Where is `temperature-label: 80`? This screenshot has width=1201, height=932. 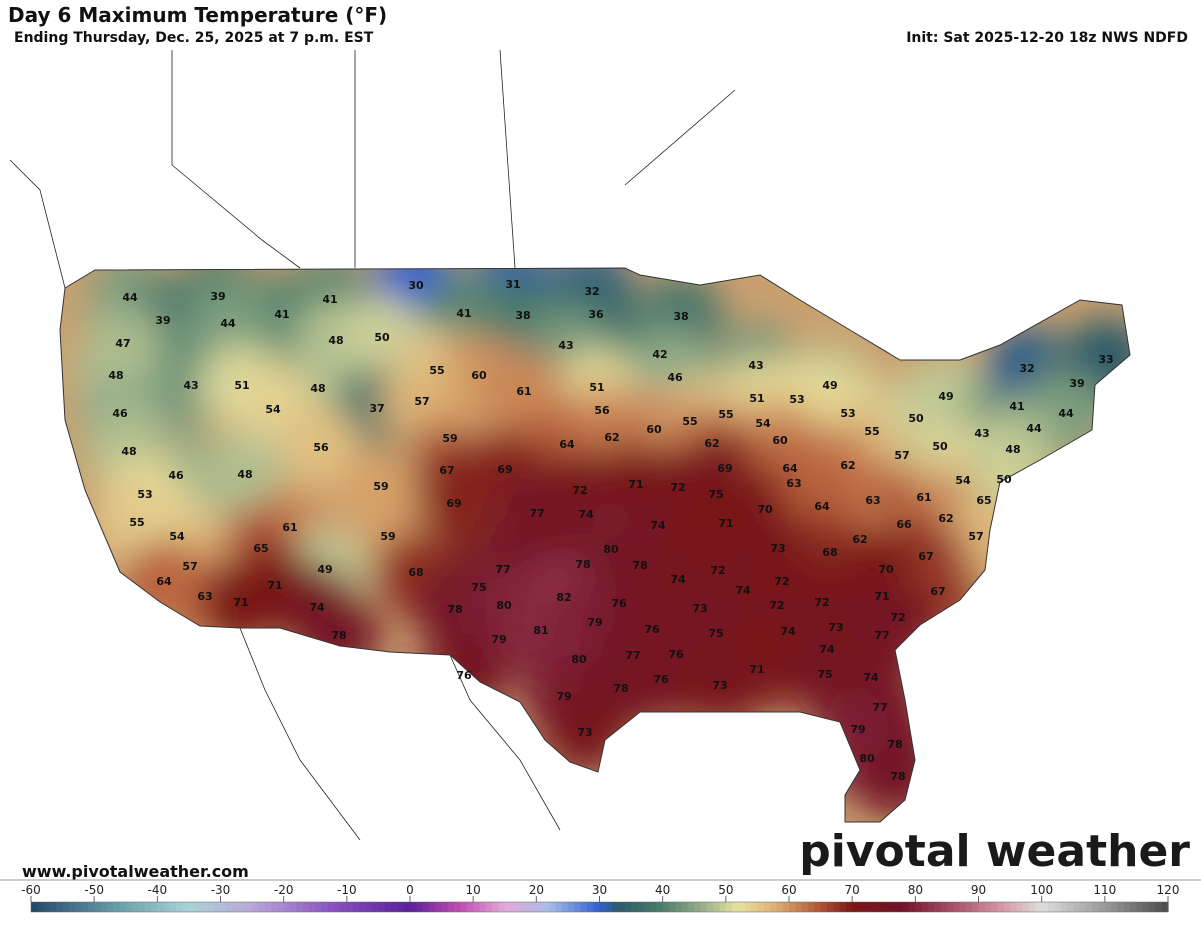
temperature-label: 80 is located at coordinates (867, 758).